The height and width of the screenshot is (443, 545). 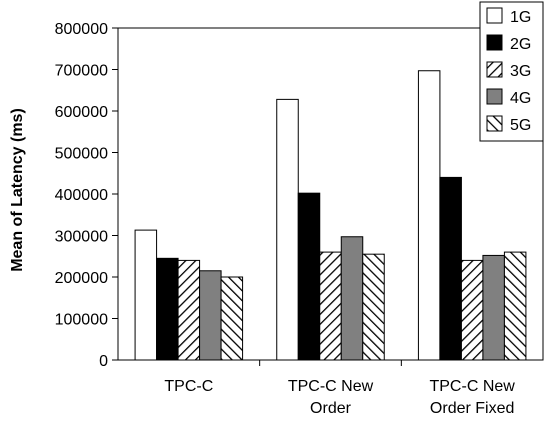 I want to click on legend-swatch-2G, so click(x=494, y=42).